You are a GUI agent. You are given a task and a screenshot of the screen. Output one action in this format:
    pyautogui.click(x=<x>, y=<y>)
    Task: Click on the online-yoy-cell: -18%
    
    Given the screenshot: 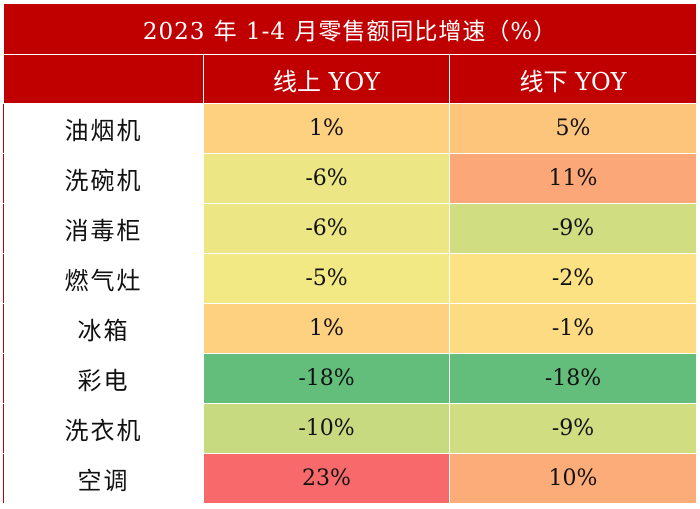 What is the action you would take?
    pyautogui.click(x=326, y=378)
    